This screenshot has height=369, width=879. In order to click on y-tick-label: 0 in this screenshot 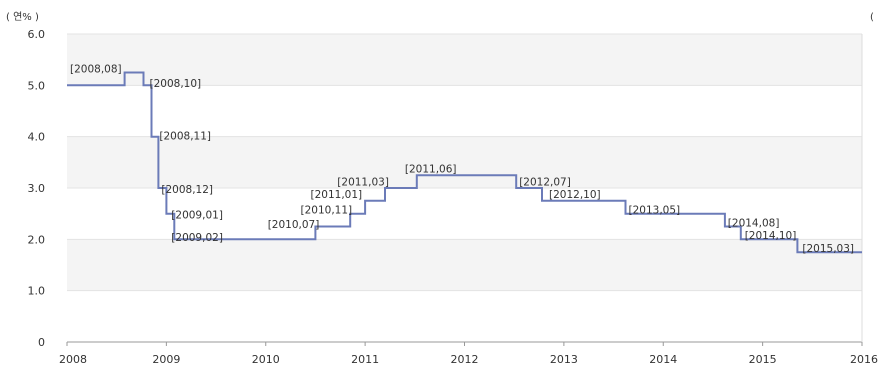, I will do `click(41, 342)`.